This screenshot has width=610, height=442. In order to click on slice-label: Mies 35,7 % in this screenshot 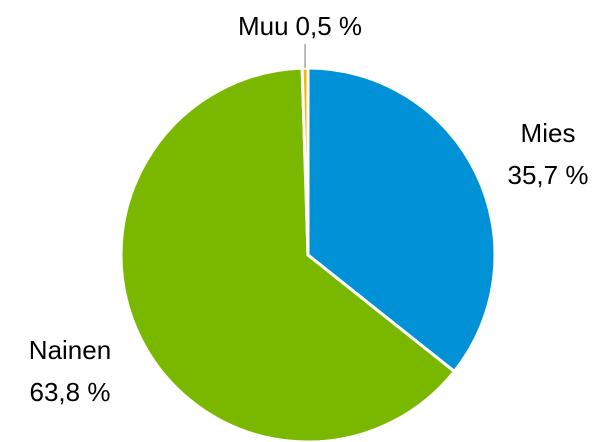, I will do `click(548, 154)`.